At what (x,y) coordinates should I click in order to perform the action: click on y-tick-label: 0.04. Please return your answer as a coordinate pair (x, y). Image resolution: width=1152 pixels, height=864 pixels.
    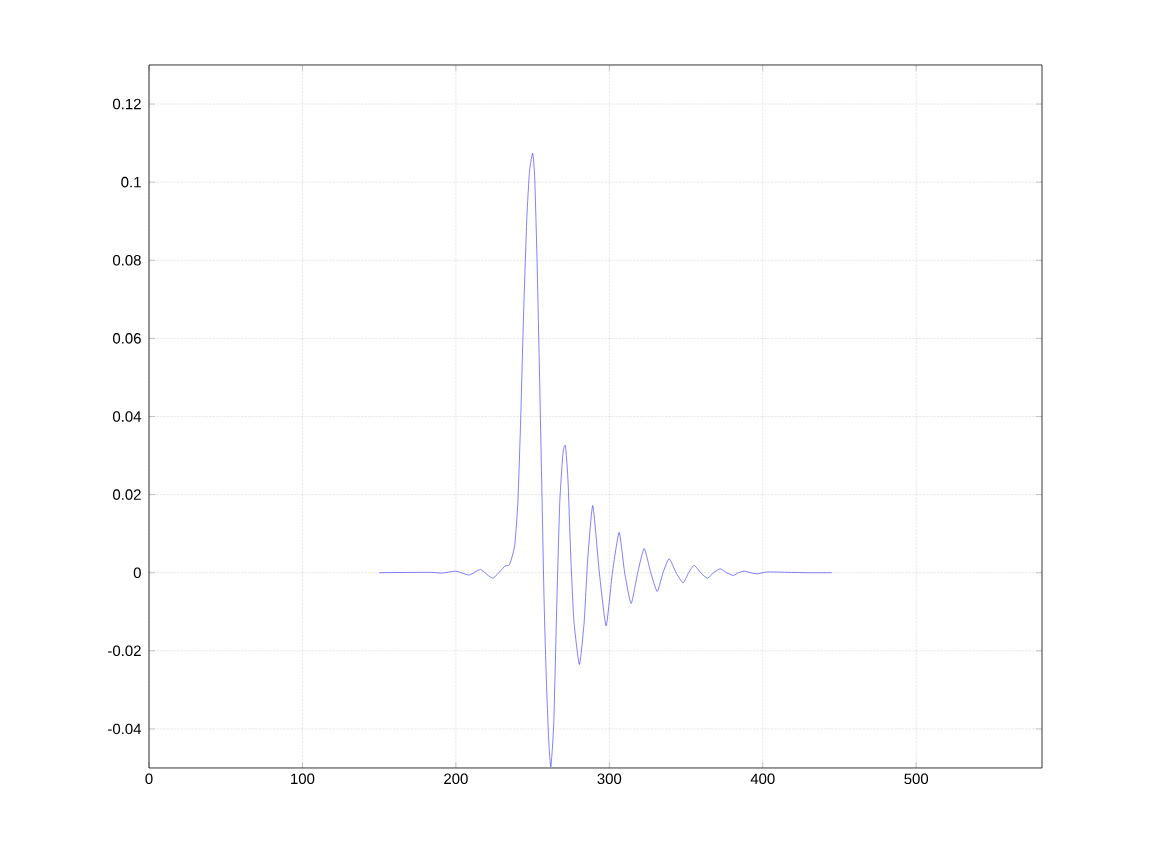
    Looking at the image, I should click on (127, 416).